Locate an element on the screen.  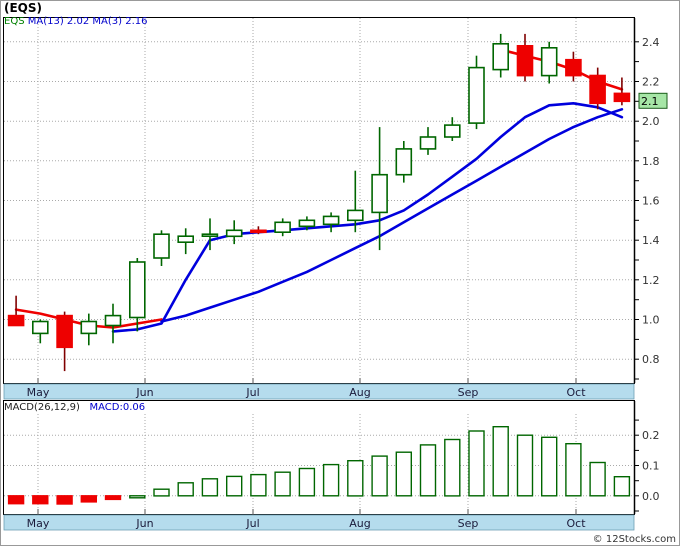
watermark: © 12Stocks.com is located at coordinates (634, 539).